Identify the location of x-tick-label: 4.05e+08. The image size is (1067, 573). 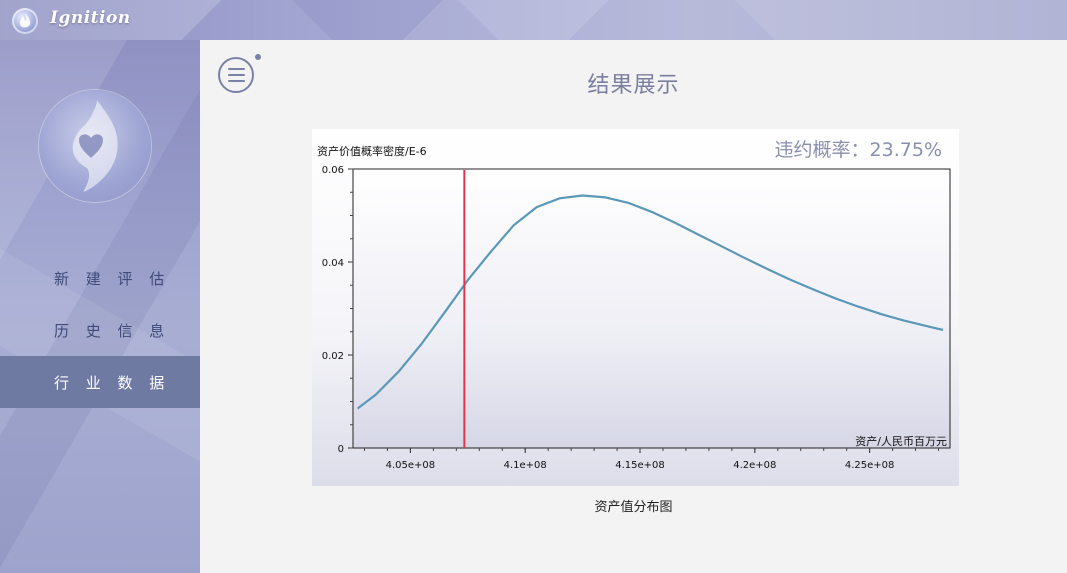
(411, 465).